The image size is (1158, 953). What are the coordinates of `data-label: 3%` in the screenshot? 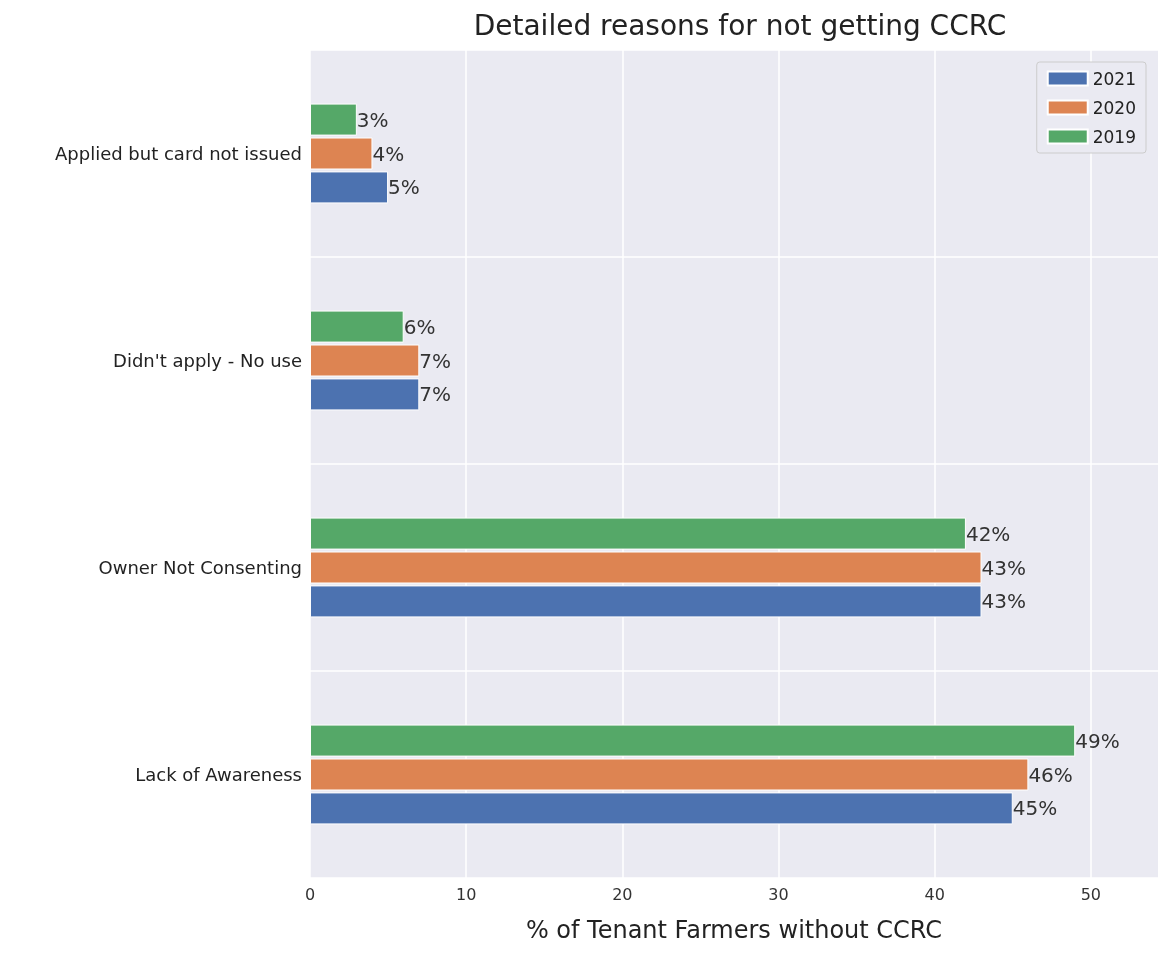 It's located at (372, 119).